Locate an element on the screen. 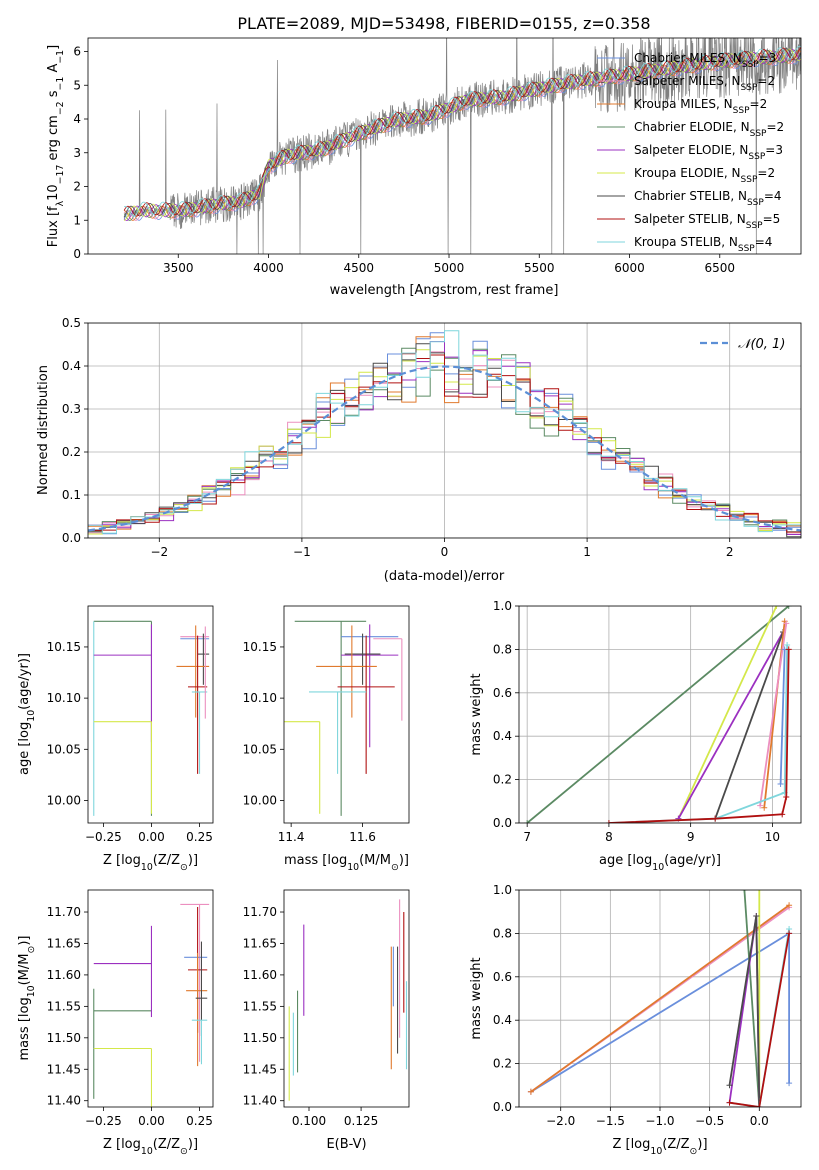  weight-marker-krm is located at coordinates (764, 807).